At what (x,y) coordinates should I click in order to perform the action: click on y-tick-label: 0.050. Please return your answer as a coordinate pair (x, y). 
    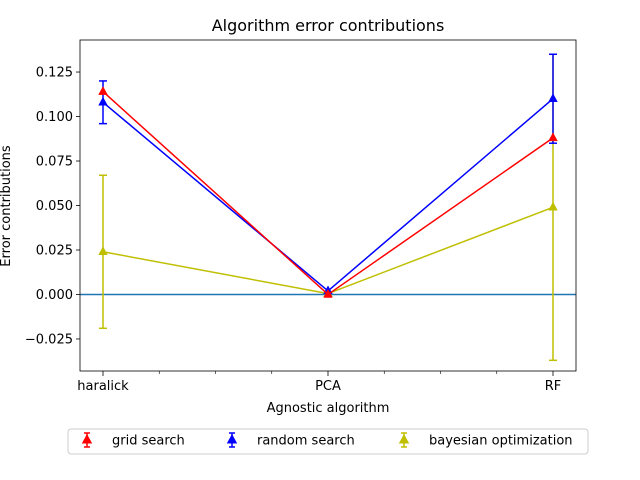
    Looking at the image, I should click on (54, 206).